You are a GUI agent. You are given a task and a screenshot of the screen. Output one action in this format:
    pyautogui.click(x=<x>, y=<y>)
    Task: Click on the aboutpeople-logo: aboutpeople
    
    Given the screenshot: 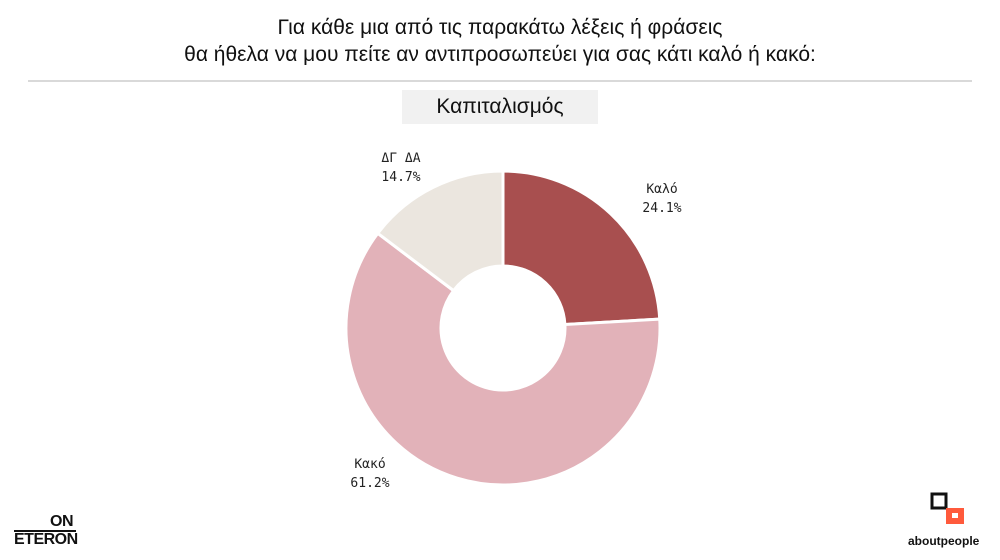 What is the action you would take?
    pyautogui.click(x=943, y=522)
    